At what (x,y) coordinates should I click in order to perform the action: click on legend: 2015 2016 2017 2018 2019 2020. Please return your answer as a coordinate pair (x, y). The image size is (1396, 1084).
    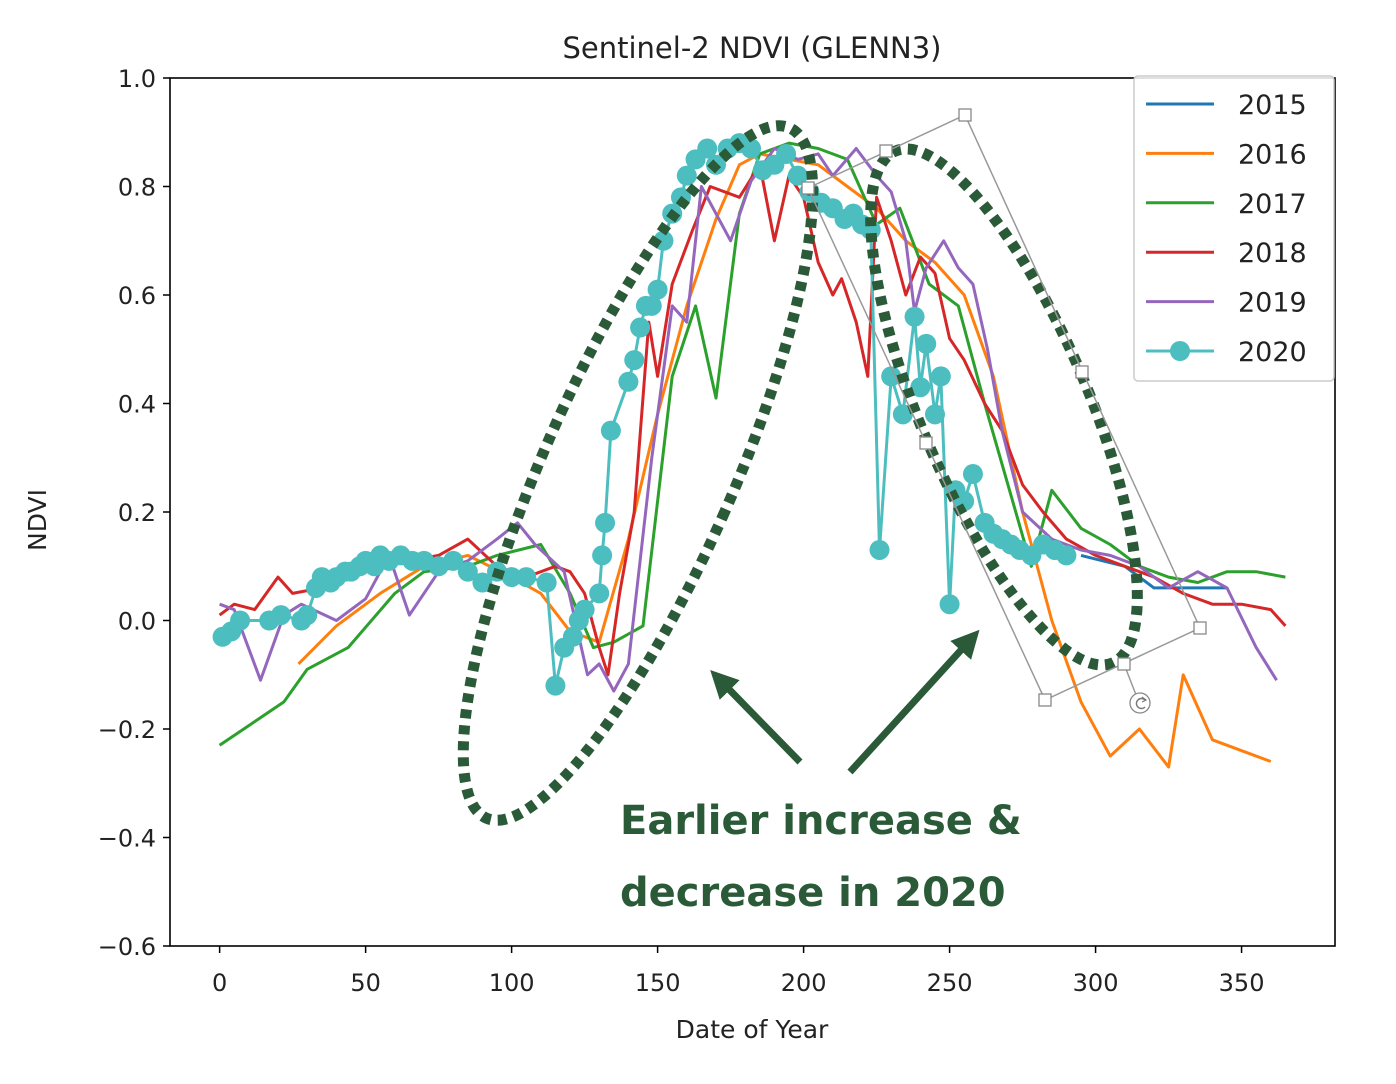
    Looking at the image, I should click on (1234, 228).